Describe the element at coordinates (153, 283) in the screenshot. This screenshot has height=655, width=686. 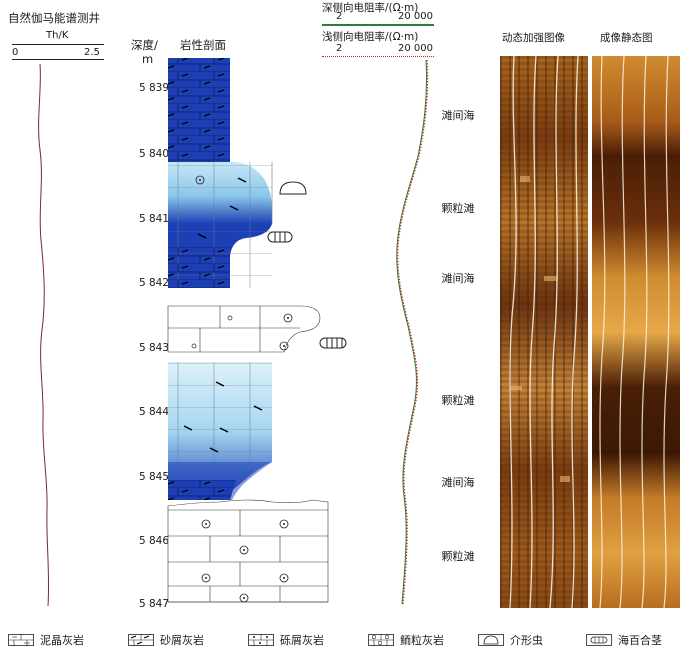
I see `depth-label: 5 842` at that location.